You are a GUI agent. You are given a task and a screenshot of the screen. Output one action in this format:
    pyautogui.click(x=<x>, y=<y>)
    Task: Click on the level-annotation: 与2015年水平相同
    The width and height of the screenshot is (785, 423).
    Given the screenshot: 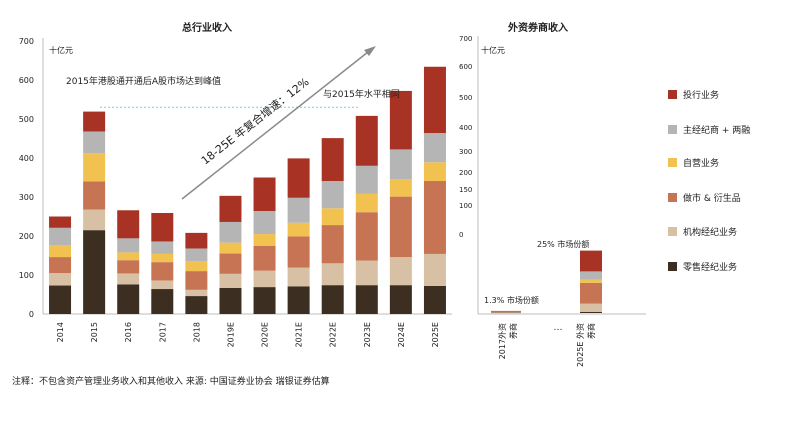 What is the action you would take?
    pyautogui.click(x=361, y=94)
    